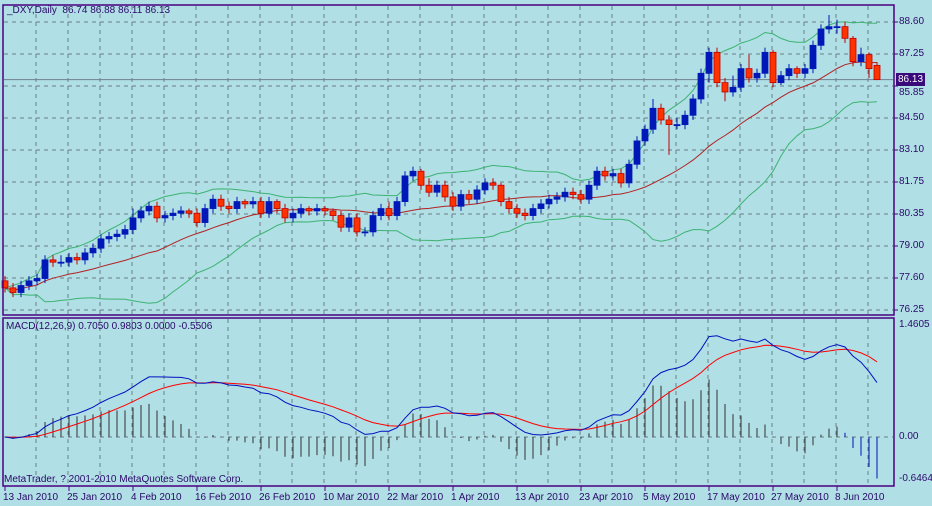  Describe the element at coordinates (606, 497) in the screenshot. I see `date-axis-label: 23 Apr 2010` at that location.